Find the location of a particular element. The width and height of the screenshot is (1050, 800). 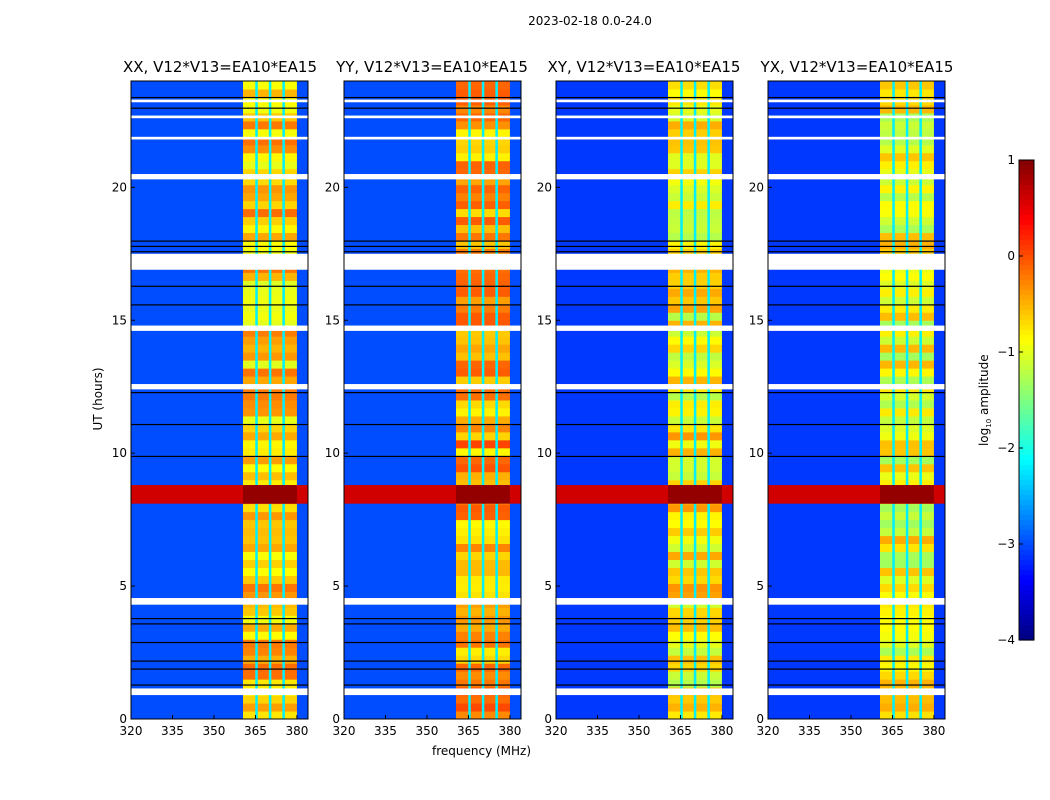

figure-title: 2023-02-18 0.0-24.0 is located at coordinates (590, 21).